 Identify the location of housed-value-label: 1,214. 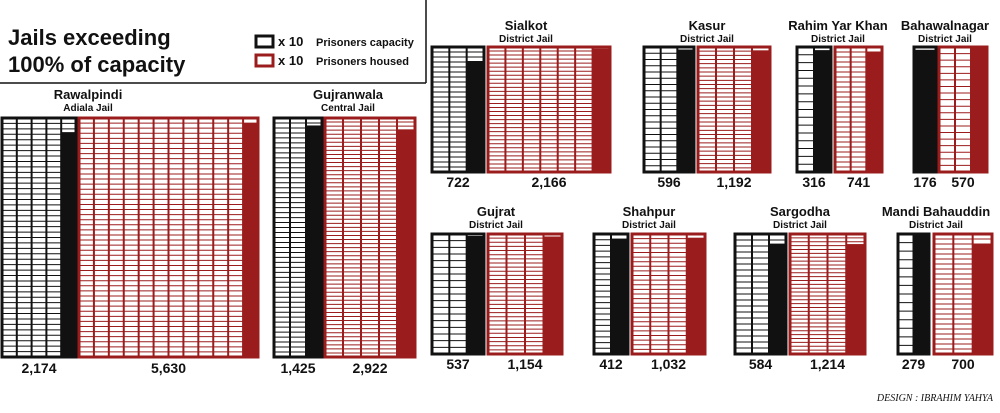
(827, 364).